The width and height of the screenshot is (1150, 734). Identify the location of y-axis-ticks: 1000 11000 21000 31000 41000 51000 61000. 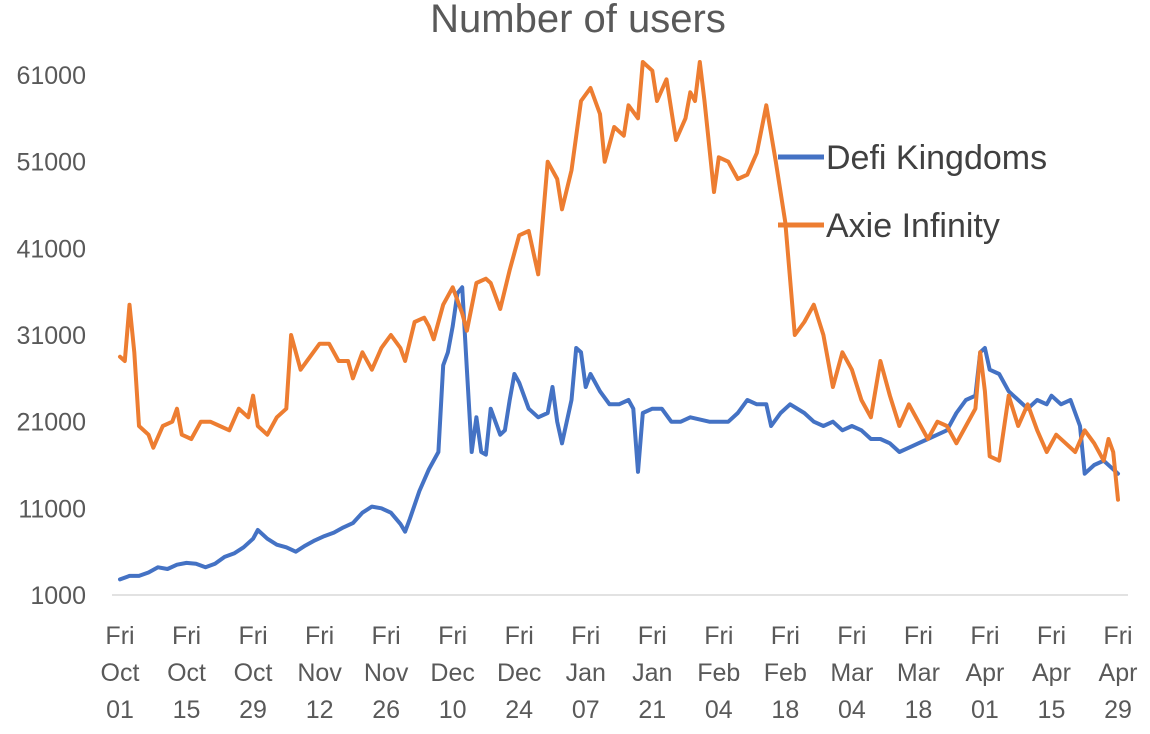
(51, 336).